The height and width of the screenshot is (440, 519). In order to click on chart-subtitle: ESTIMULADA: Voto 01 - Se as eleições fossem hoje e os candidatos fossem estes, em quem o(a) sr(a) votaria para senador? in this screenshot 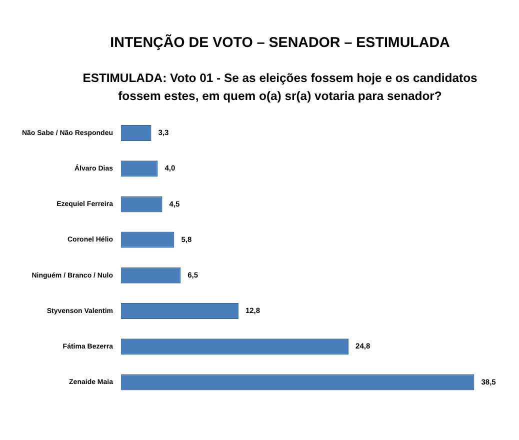, I will do `click(280, 87)`.